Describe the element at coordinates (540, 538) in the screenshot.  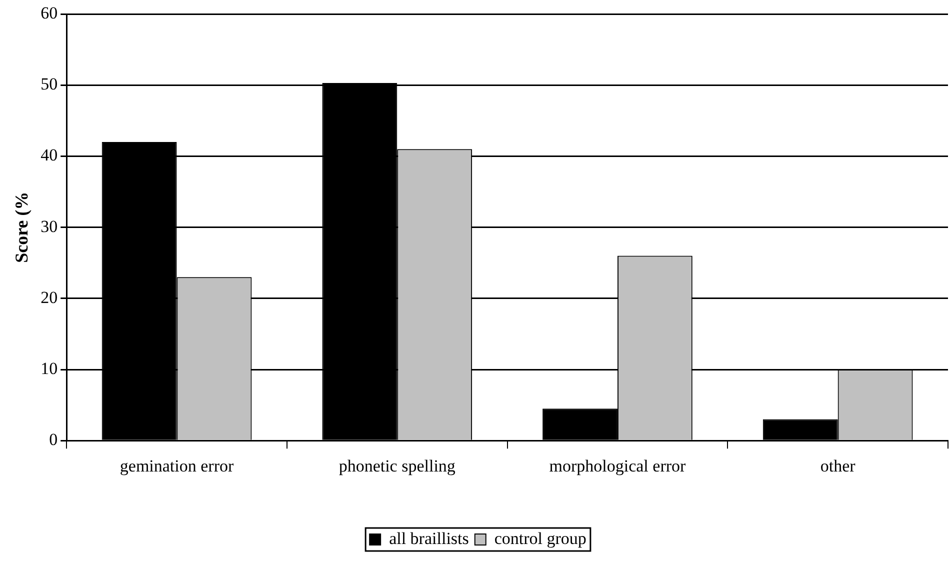
I see `legend-label: control group` at that location.